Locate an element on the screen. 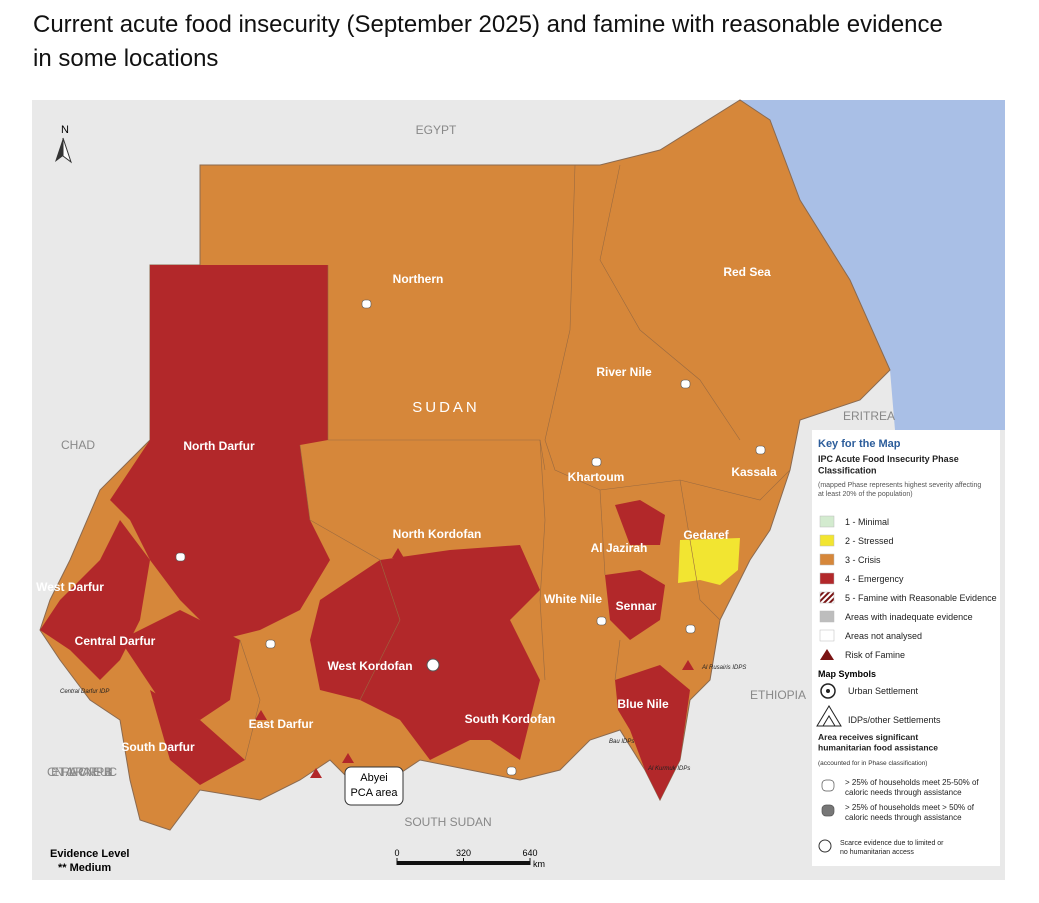 This screenshot has height=903, width=1039. state-label: Central Darfur is located at coordinates (115, 641).